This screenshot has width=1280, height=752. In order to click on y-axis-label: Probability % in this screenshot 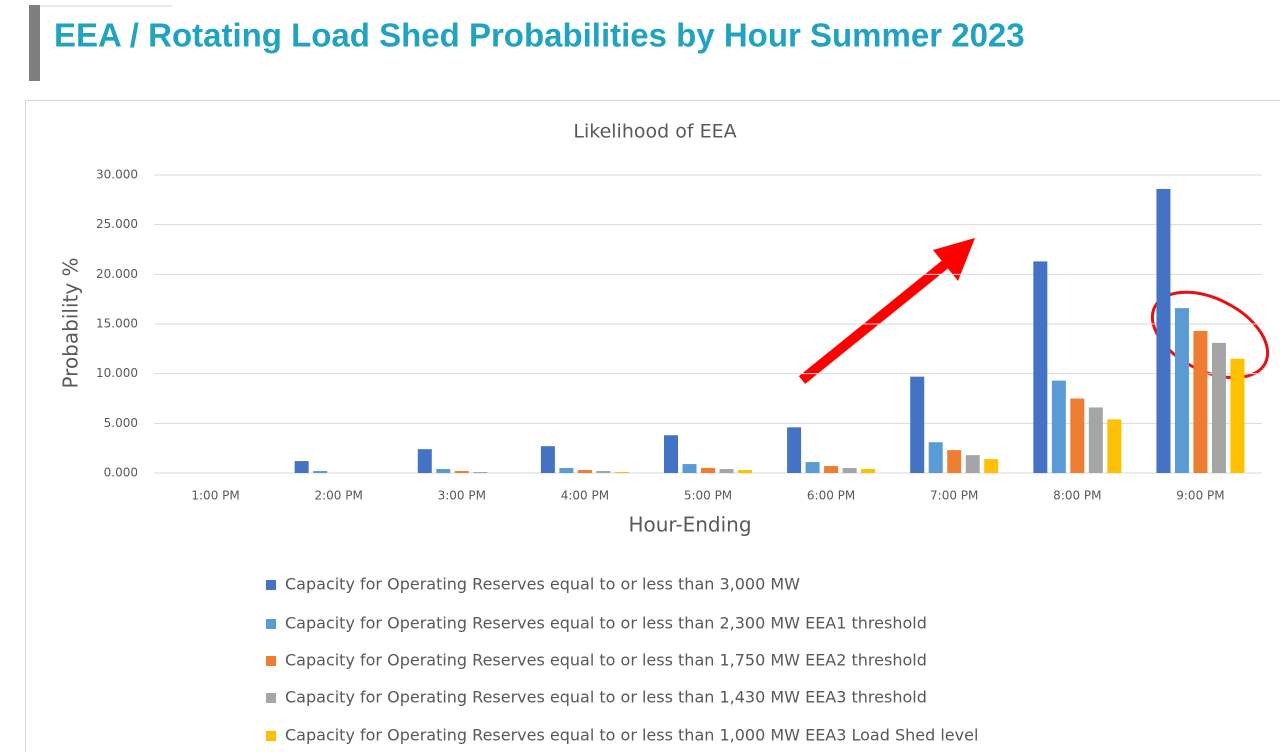, I will do `click(71, 322)`.